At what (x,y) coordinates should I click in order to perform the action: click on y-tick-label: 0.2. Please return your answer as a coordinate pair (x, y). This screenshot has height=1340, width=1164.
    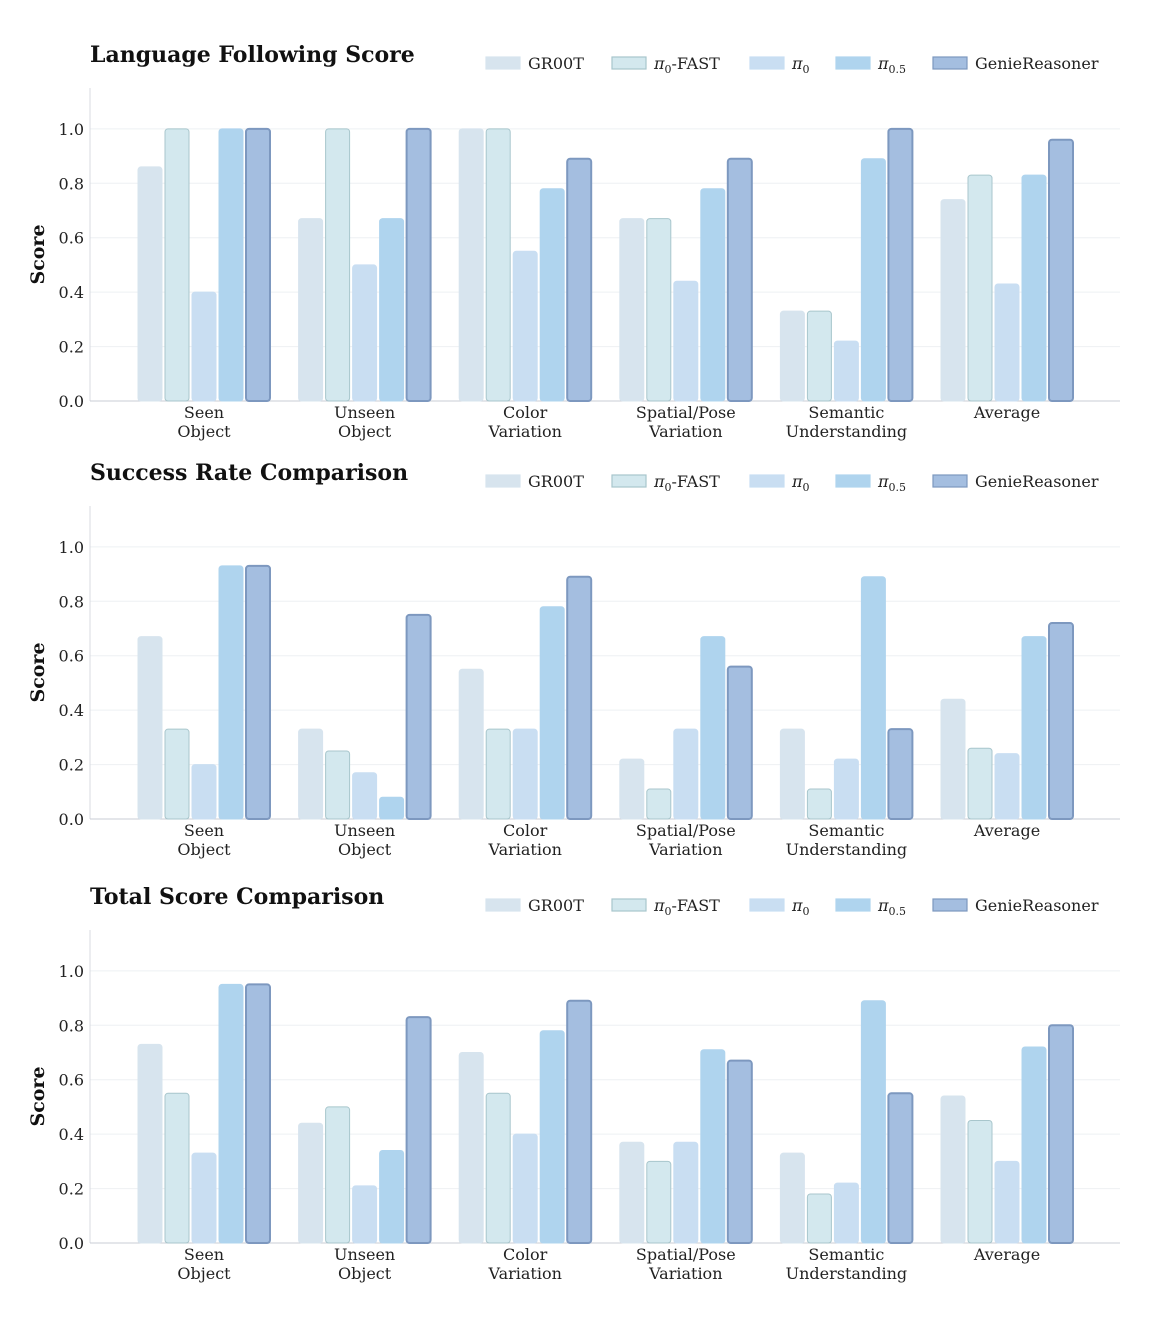
    Looking at the image, I should click on (71, 1189).